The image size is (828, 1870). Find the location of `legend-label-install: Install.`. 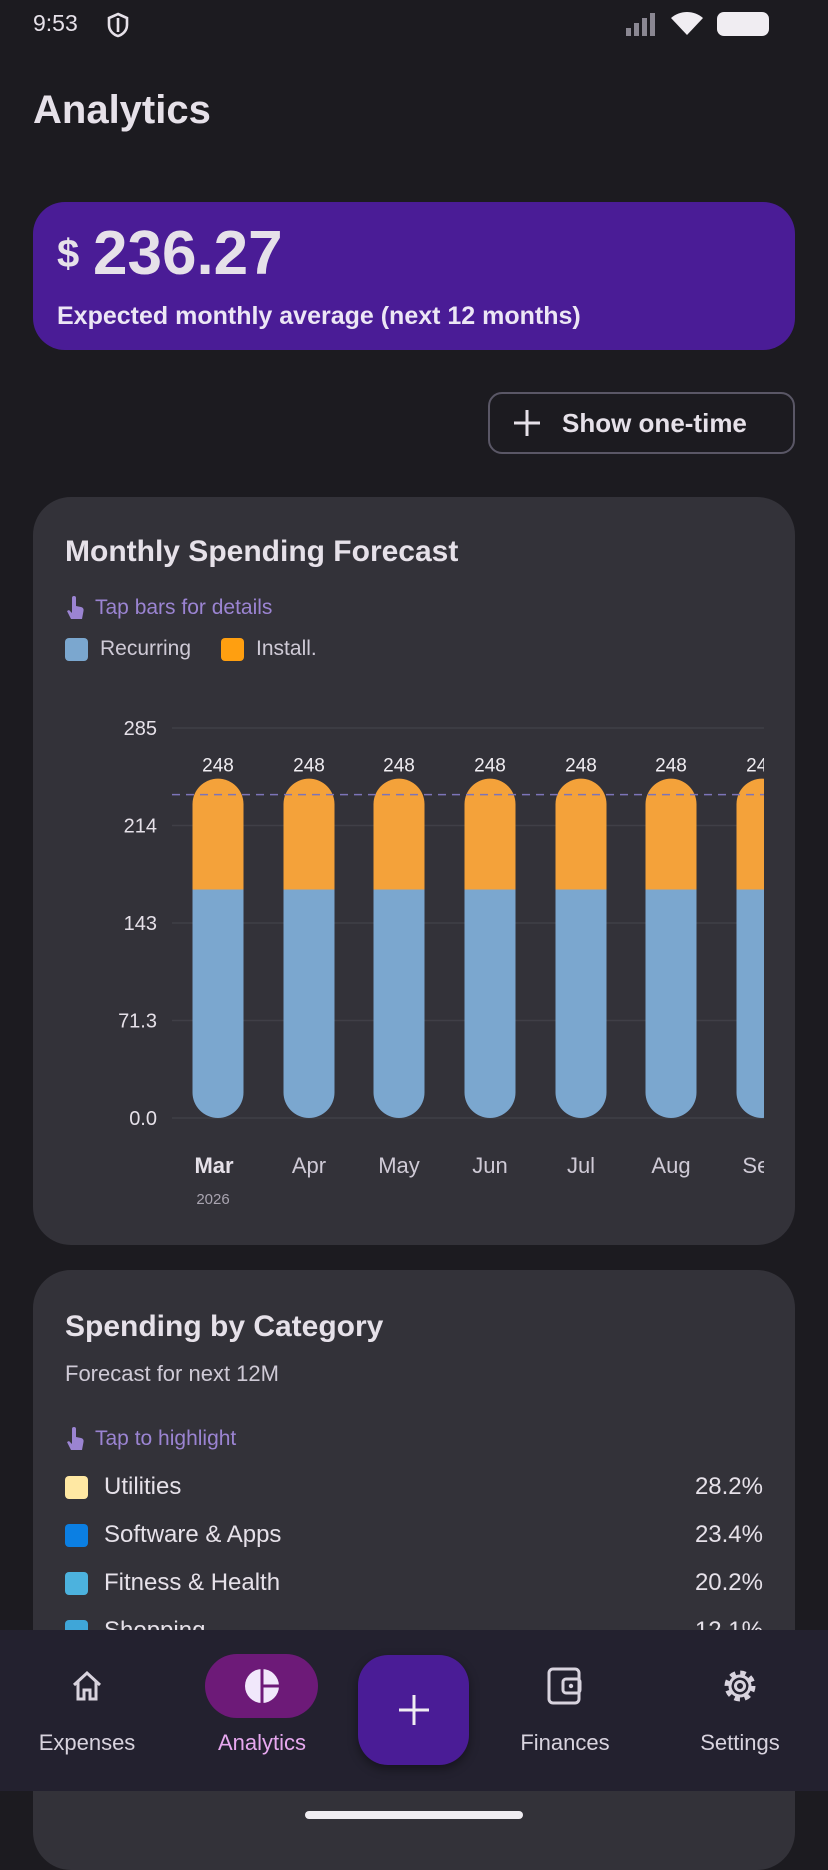

legend-label-install: Install. is located at coordinates (286, 648).